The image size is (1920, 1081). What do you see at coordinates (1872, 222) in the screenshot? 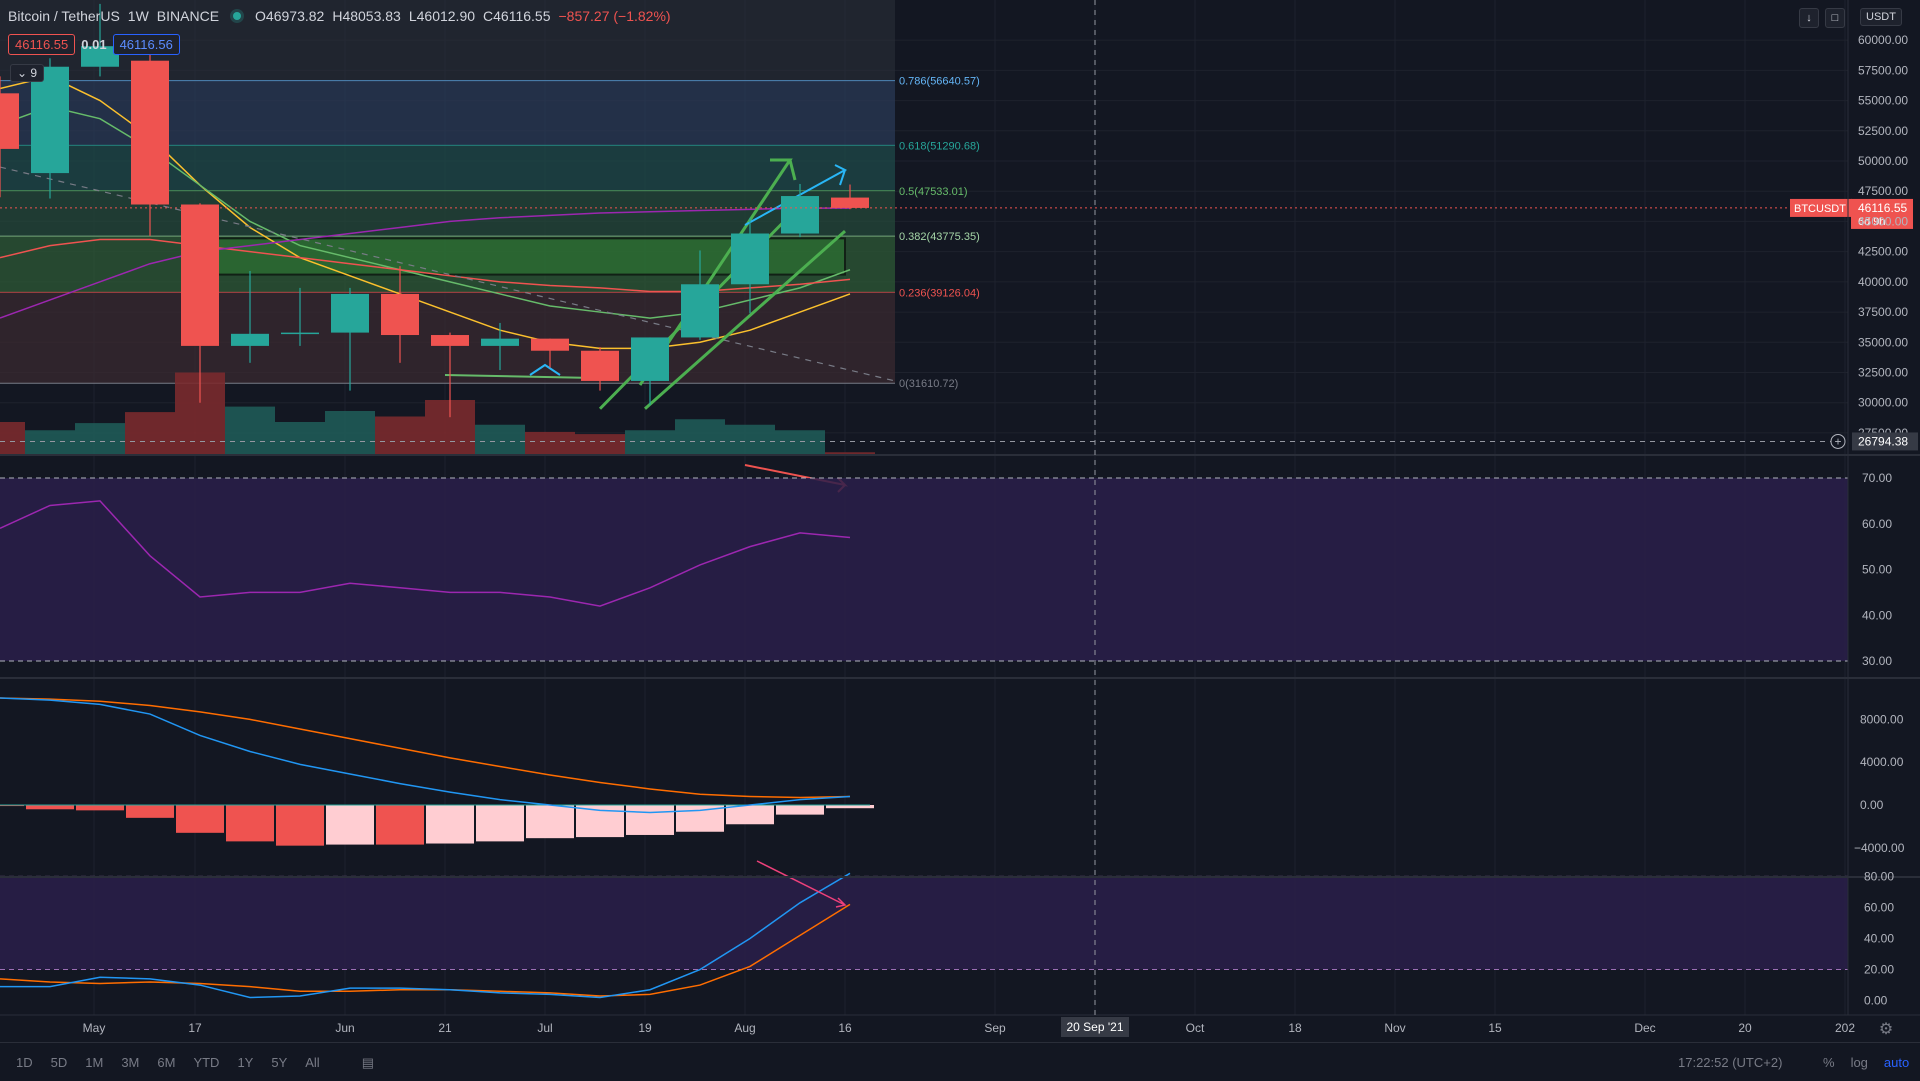
I see `countdown-label: 6d 9h` at bounding box center [1872, 222].